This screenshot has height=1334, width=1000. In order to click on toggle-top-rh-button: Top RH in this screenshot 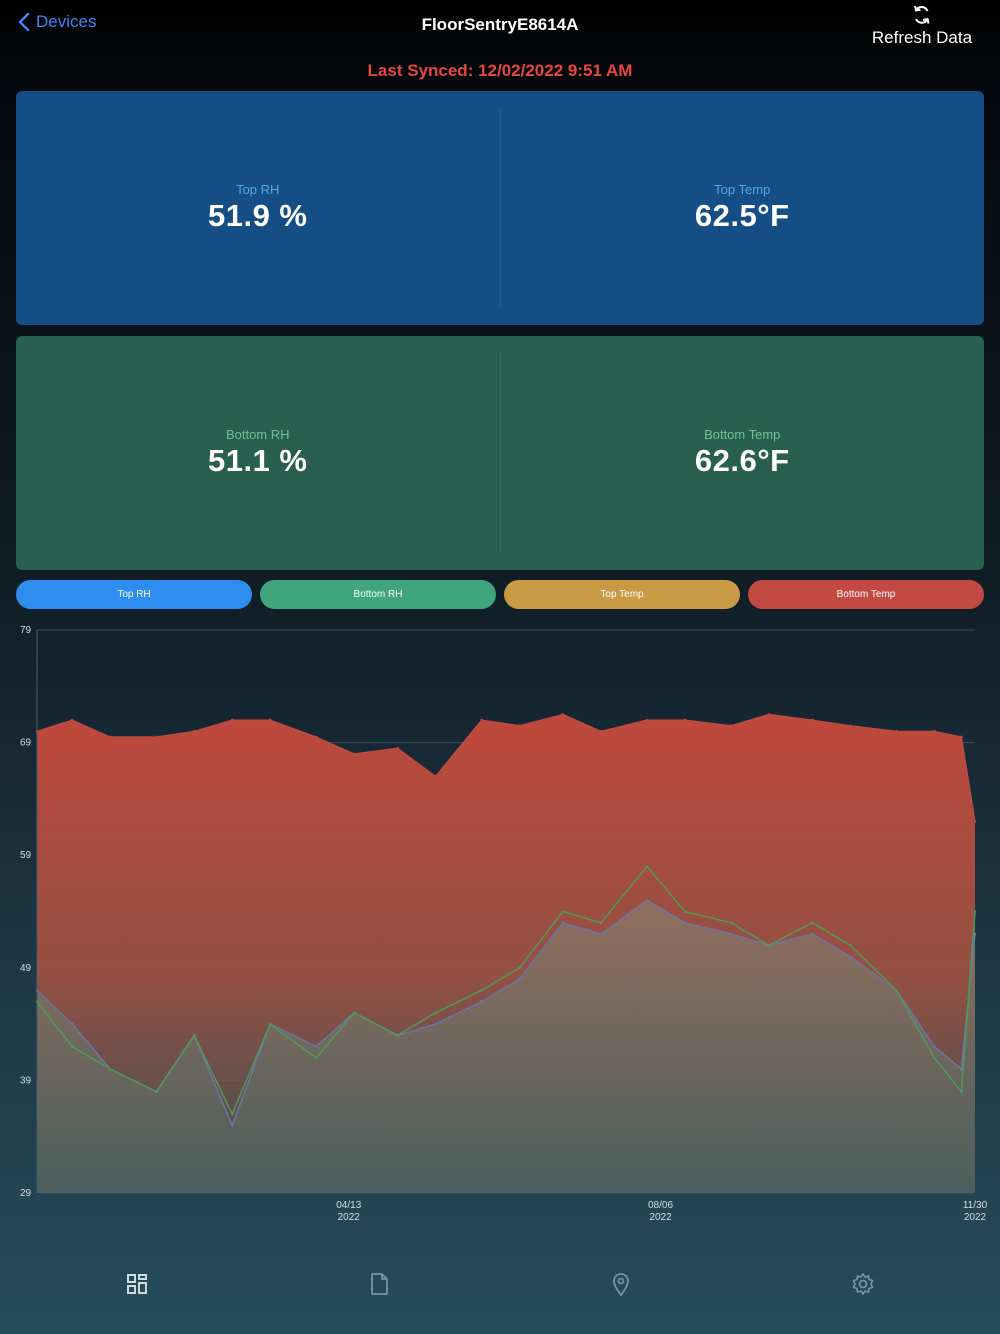, I will do `click(134, 594)`.